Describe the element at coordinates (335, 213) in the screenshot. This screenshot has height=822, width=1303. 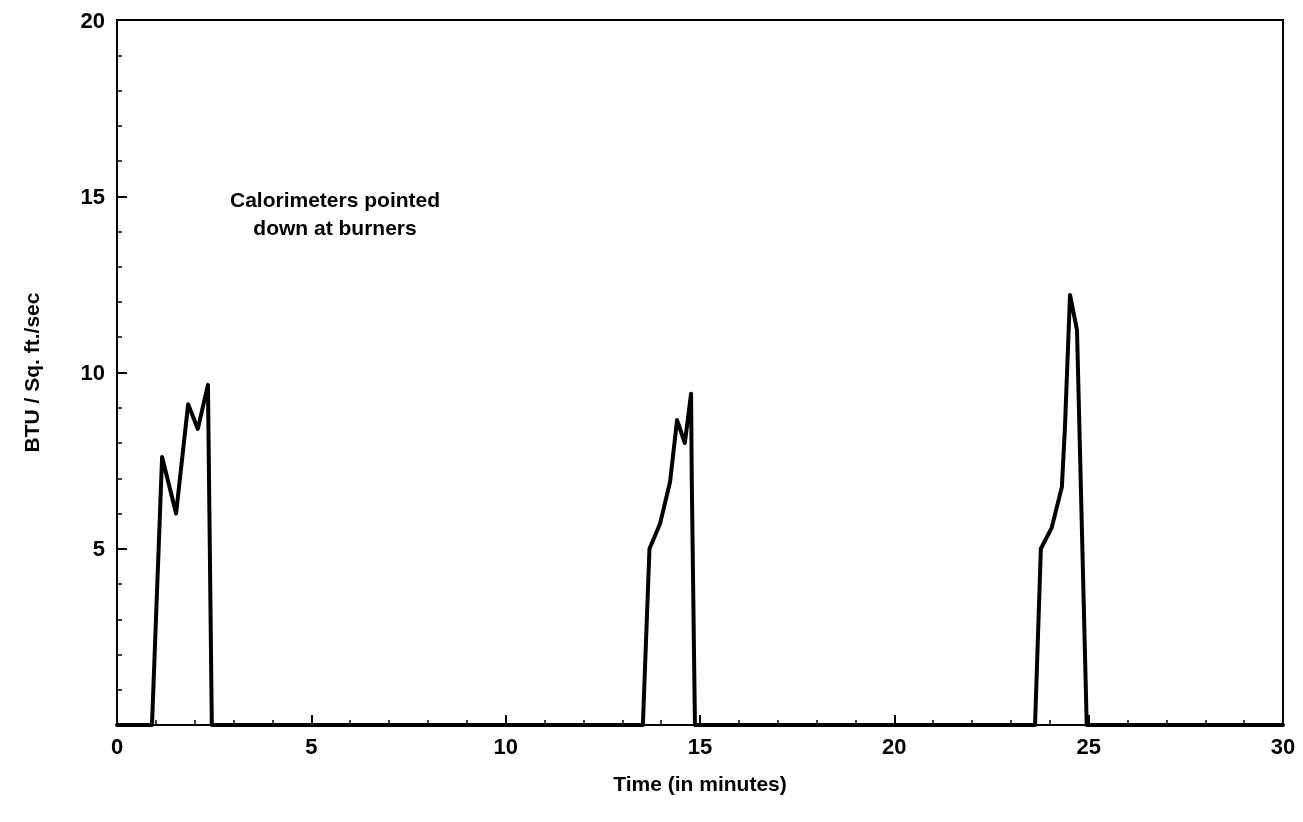
I see `annotation: Calorimeters pointed down at burners` at that location.